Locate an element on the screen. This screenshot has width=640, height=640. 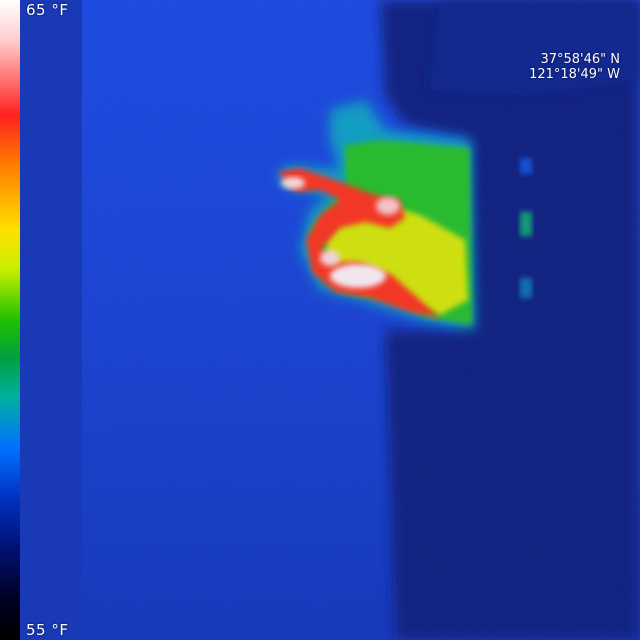
longitude-text: 121°18'49" W is located at coordinates (574, 74).